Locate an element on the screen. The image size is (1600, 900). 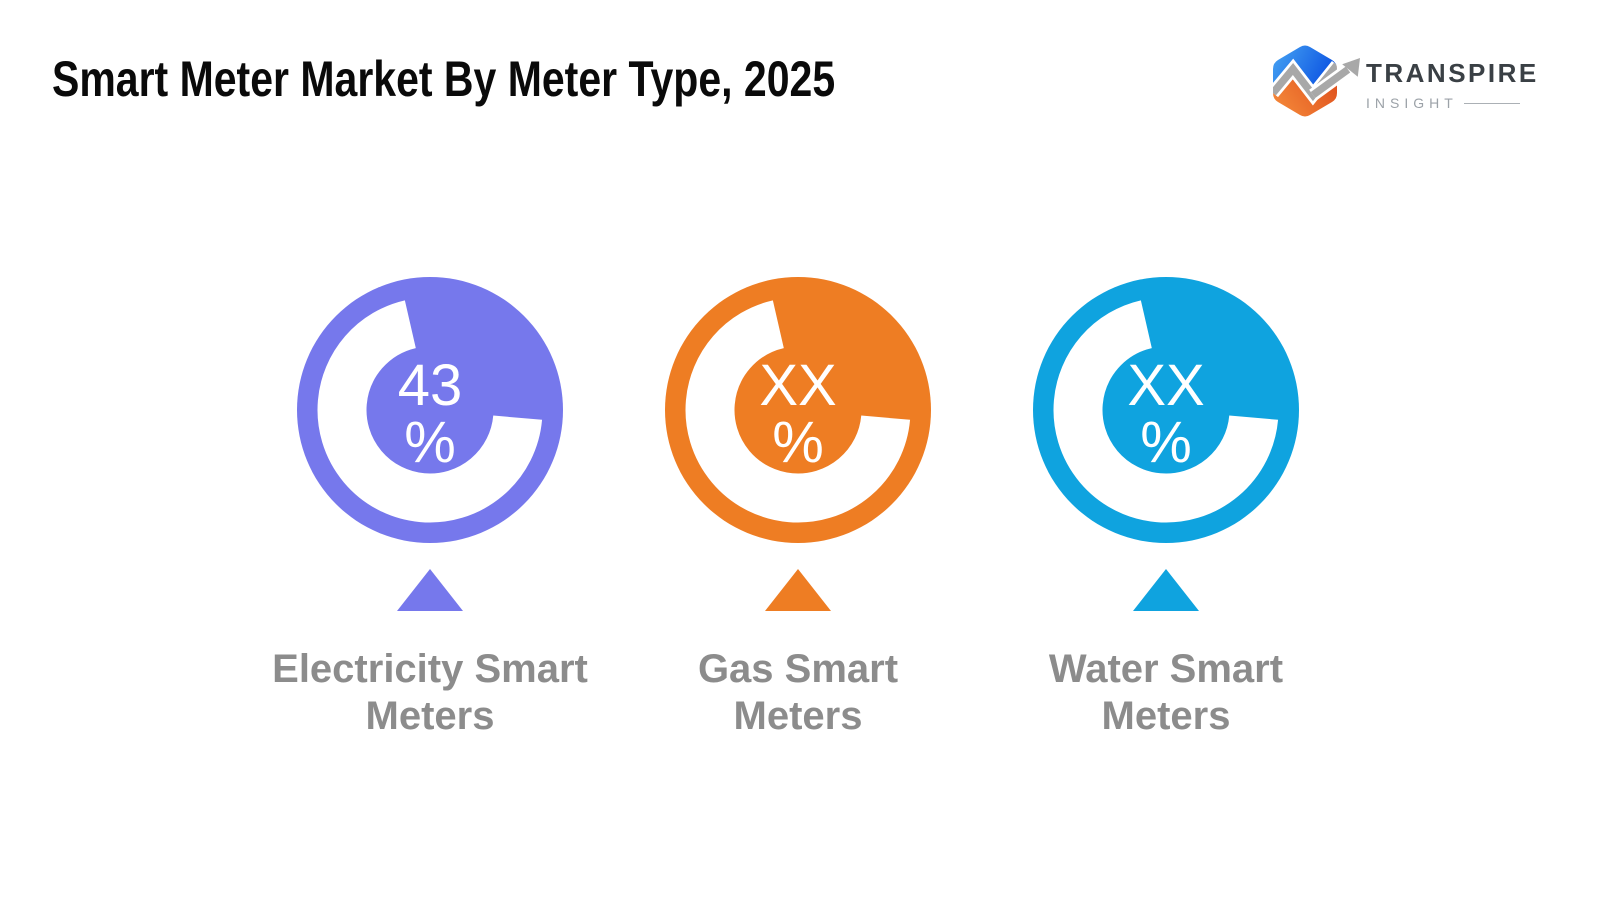
page-title: Smart Meter Market By Meter Type, 2025 is located at coordinates (444, 79).